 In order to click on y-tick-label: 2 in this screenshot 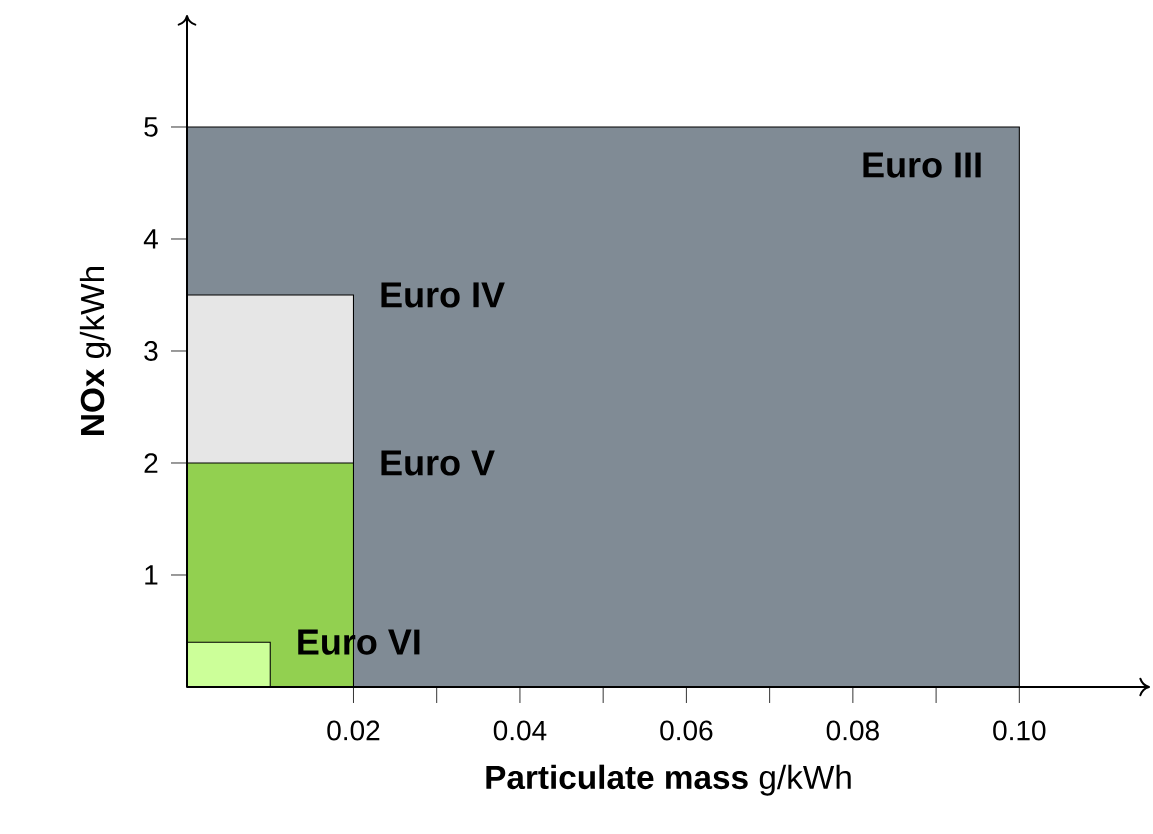, I will do `click(151, 463)`.